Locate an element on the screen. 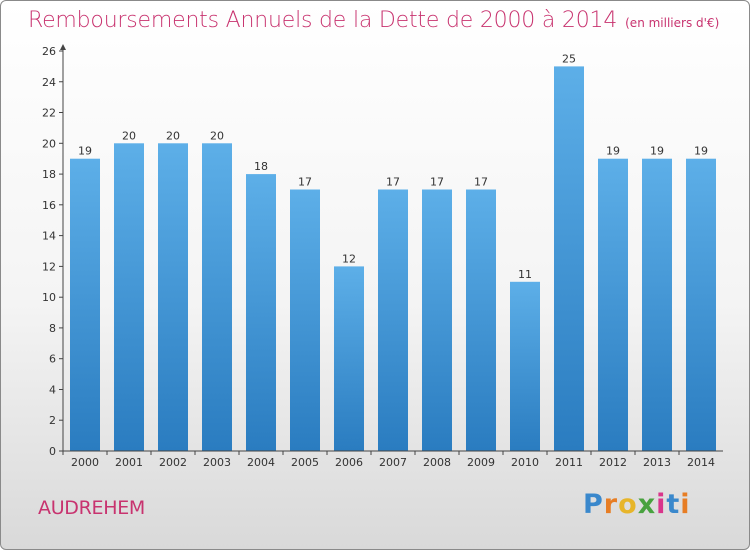 The image size is (750, 550). x-tick-label-2004: 2004 is located at coordinates (261, 462).